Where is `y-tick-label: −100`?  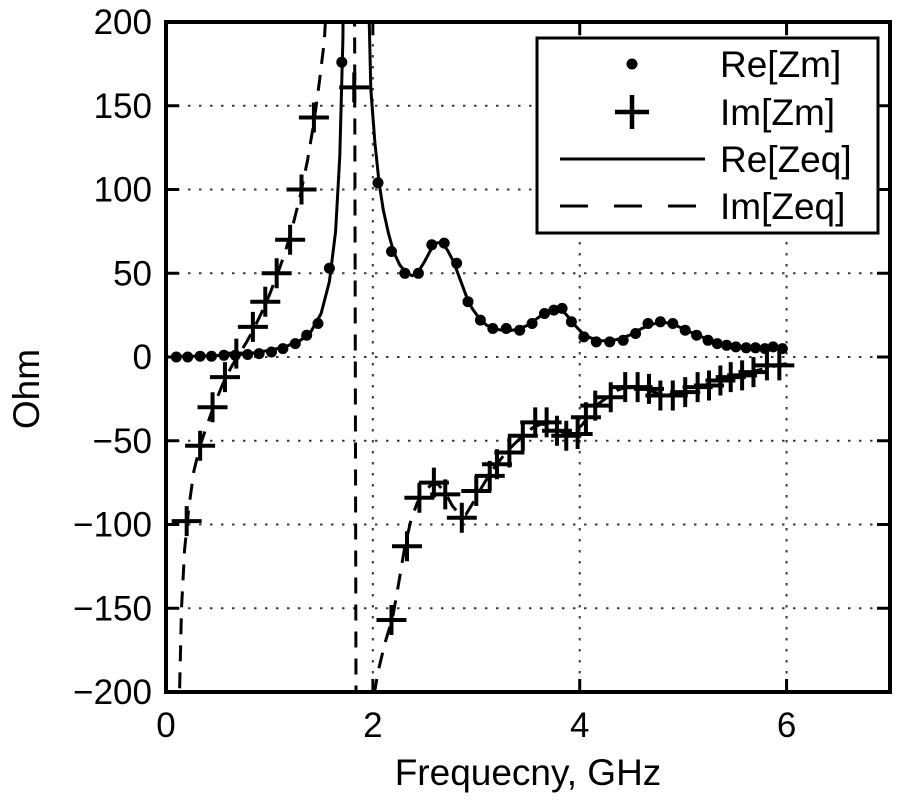 y-tick-label: −100 is located at coordinates (112, 525).